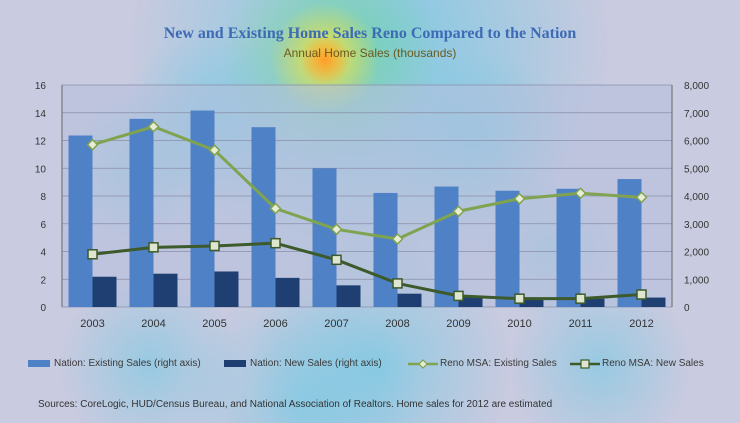 This screenshot has height=423, width=740. I want to click on x-tick-label: 2008, so click(397, 324).